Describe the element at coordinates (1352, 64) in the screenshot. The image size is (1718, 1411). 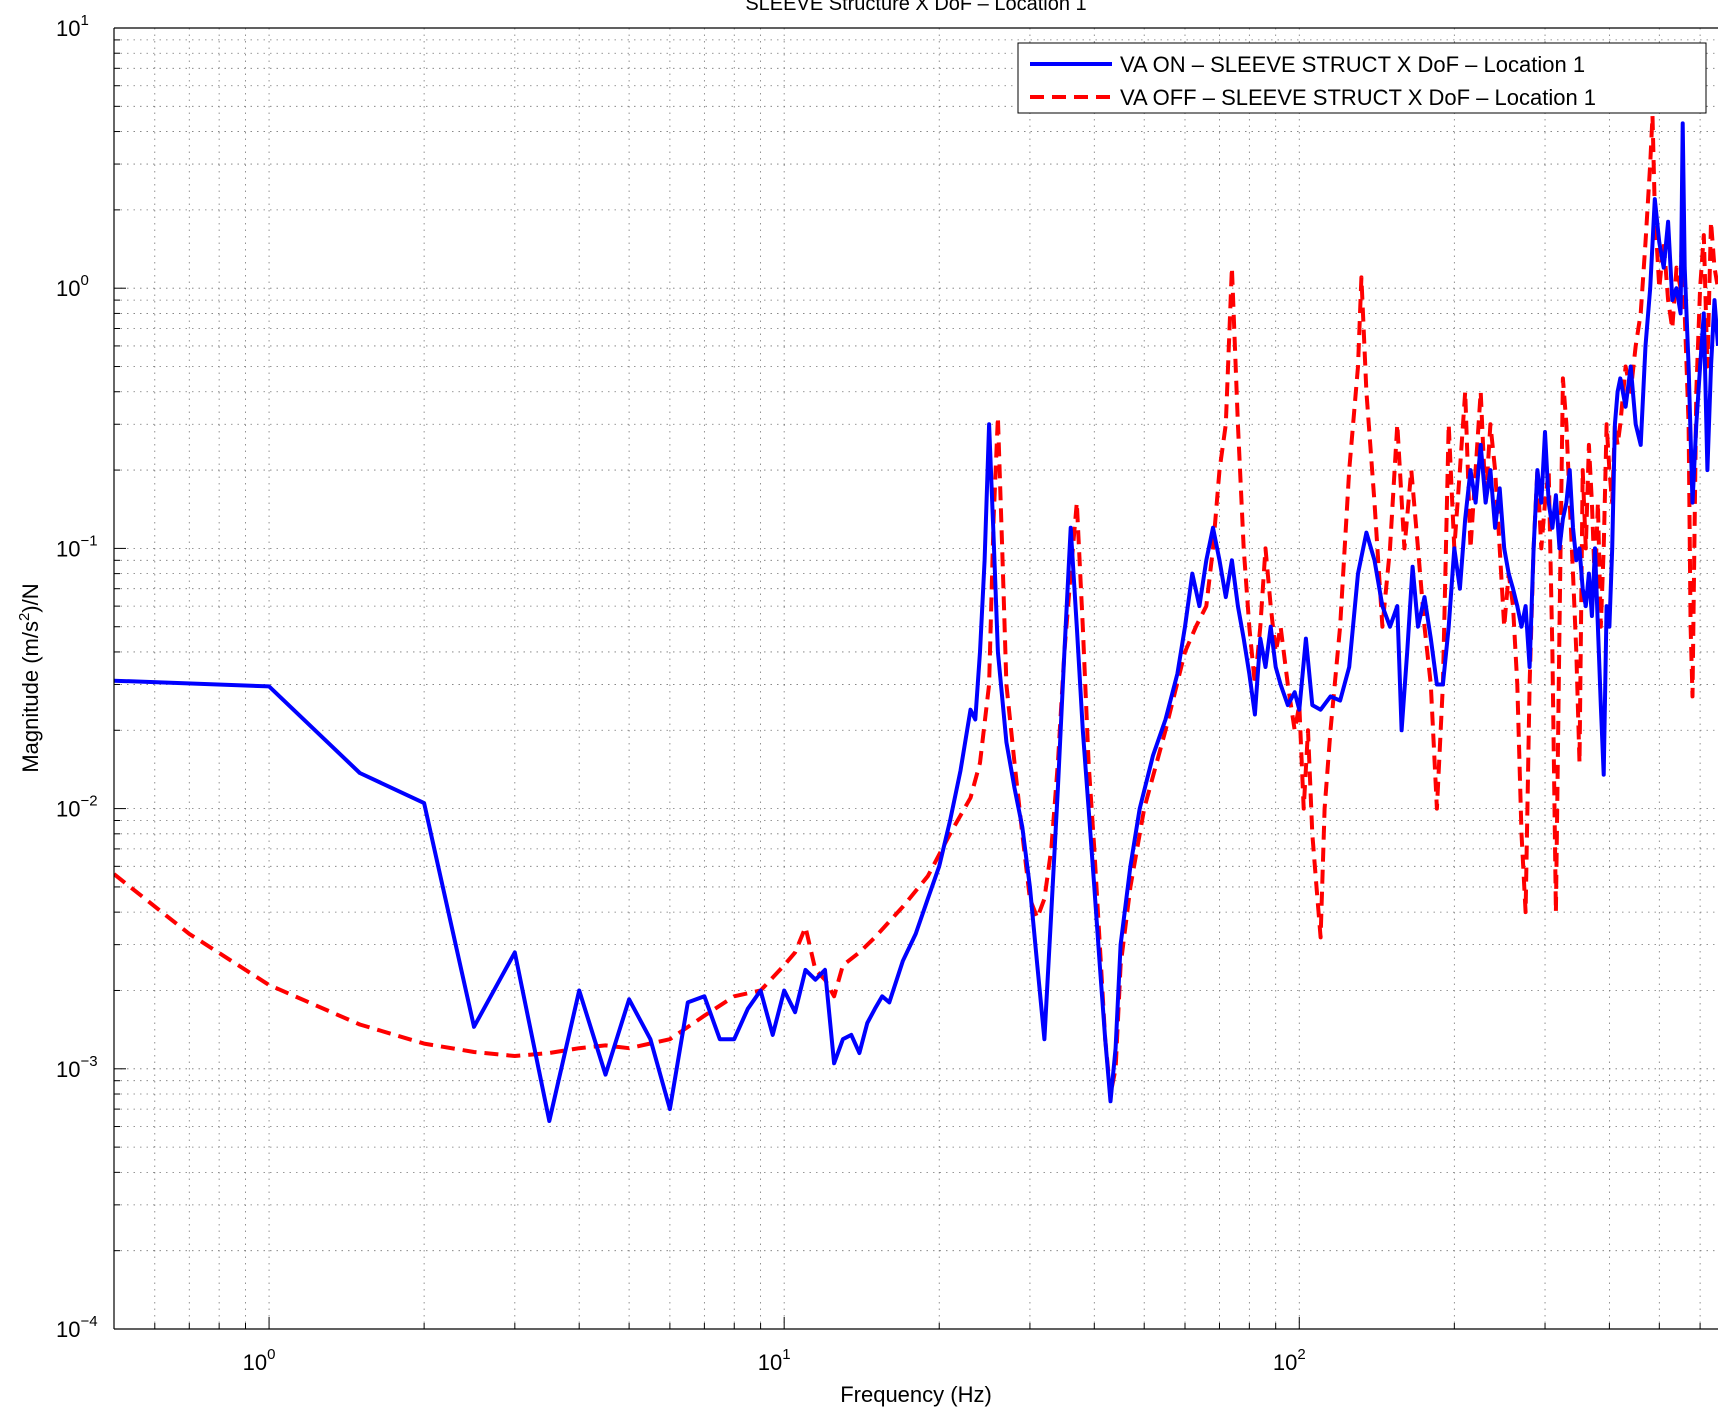
I see `legend-label-va-on: VA ON – SLEEVE STRUCT X DoF – Location 1` at that location.